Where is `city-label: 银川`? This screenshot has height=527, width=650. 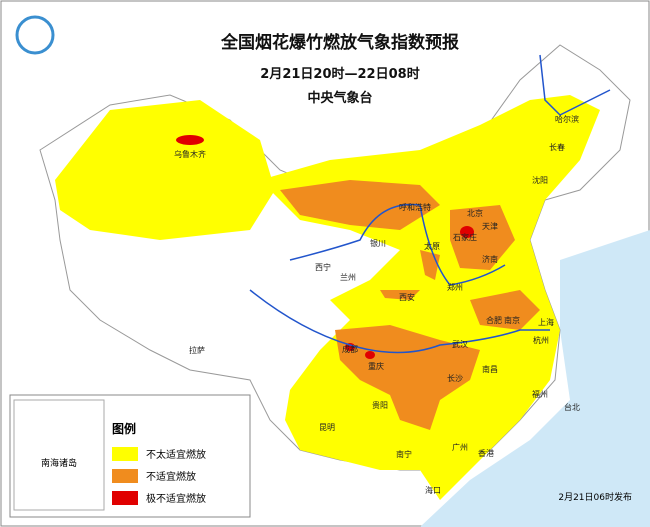 city-label: 银川 is located at coordinates (378, 243).